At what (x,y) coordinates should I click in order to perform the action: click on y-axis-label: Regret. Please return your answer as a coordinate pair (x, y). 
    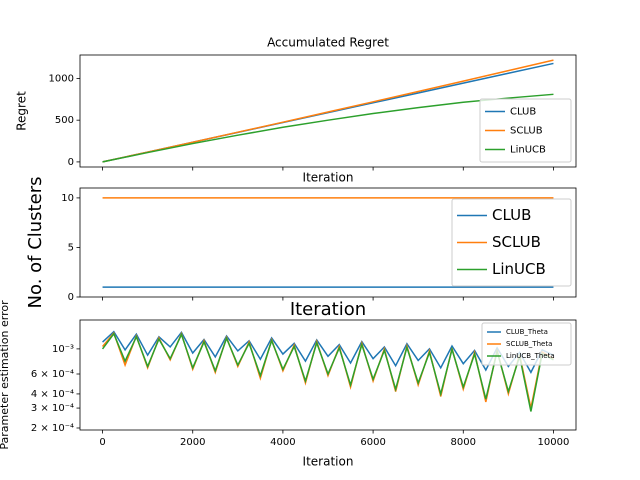
    Looking at the image, I should click on (22, 111).